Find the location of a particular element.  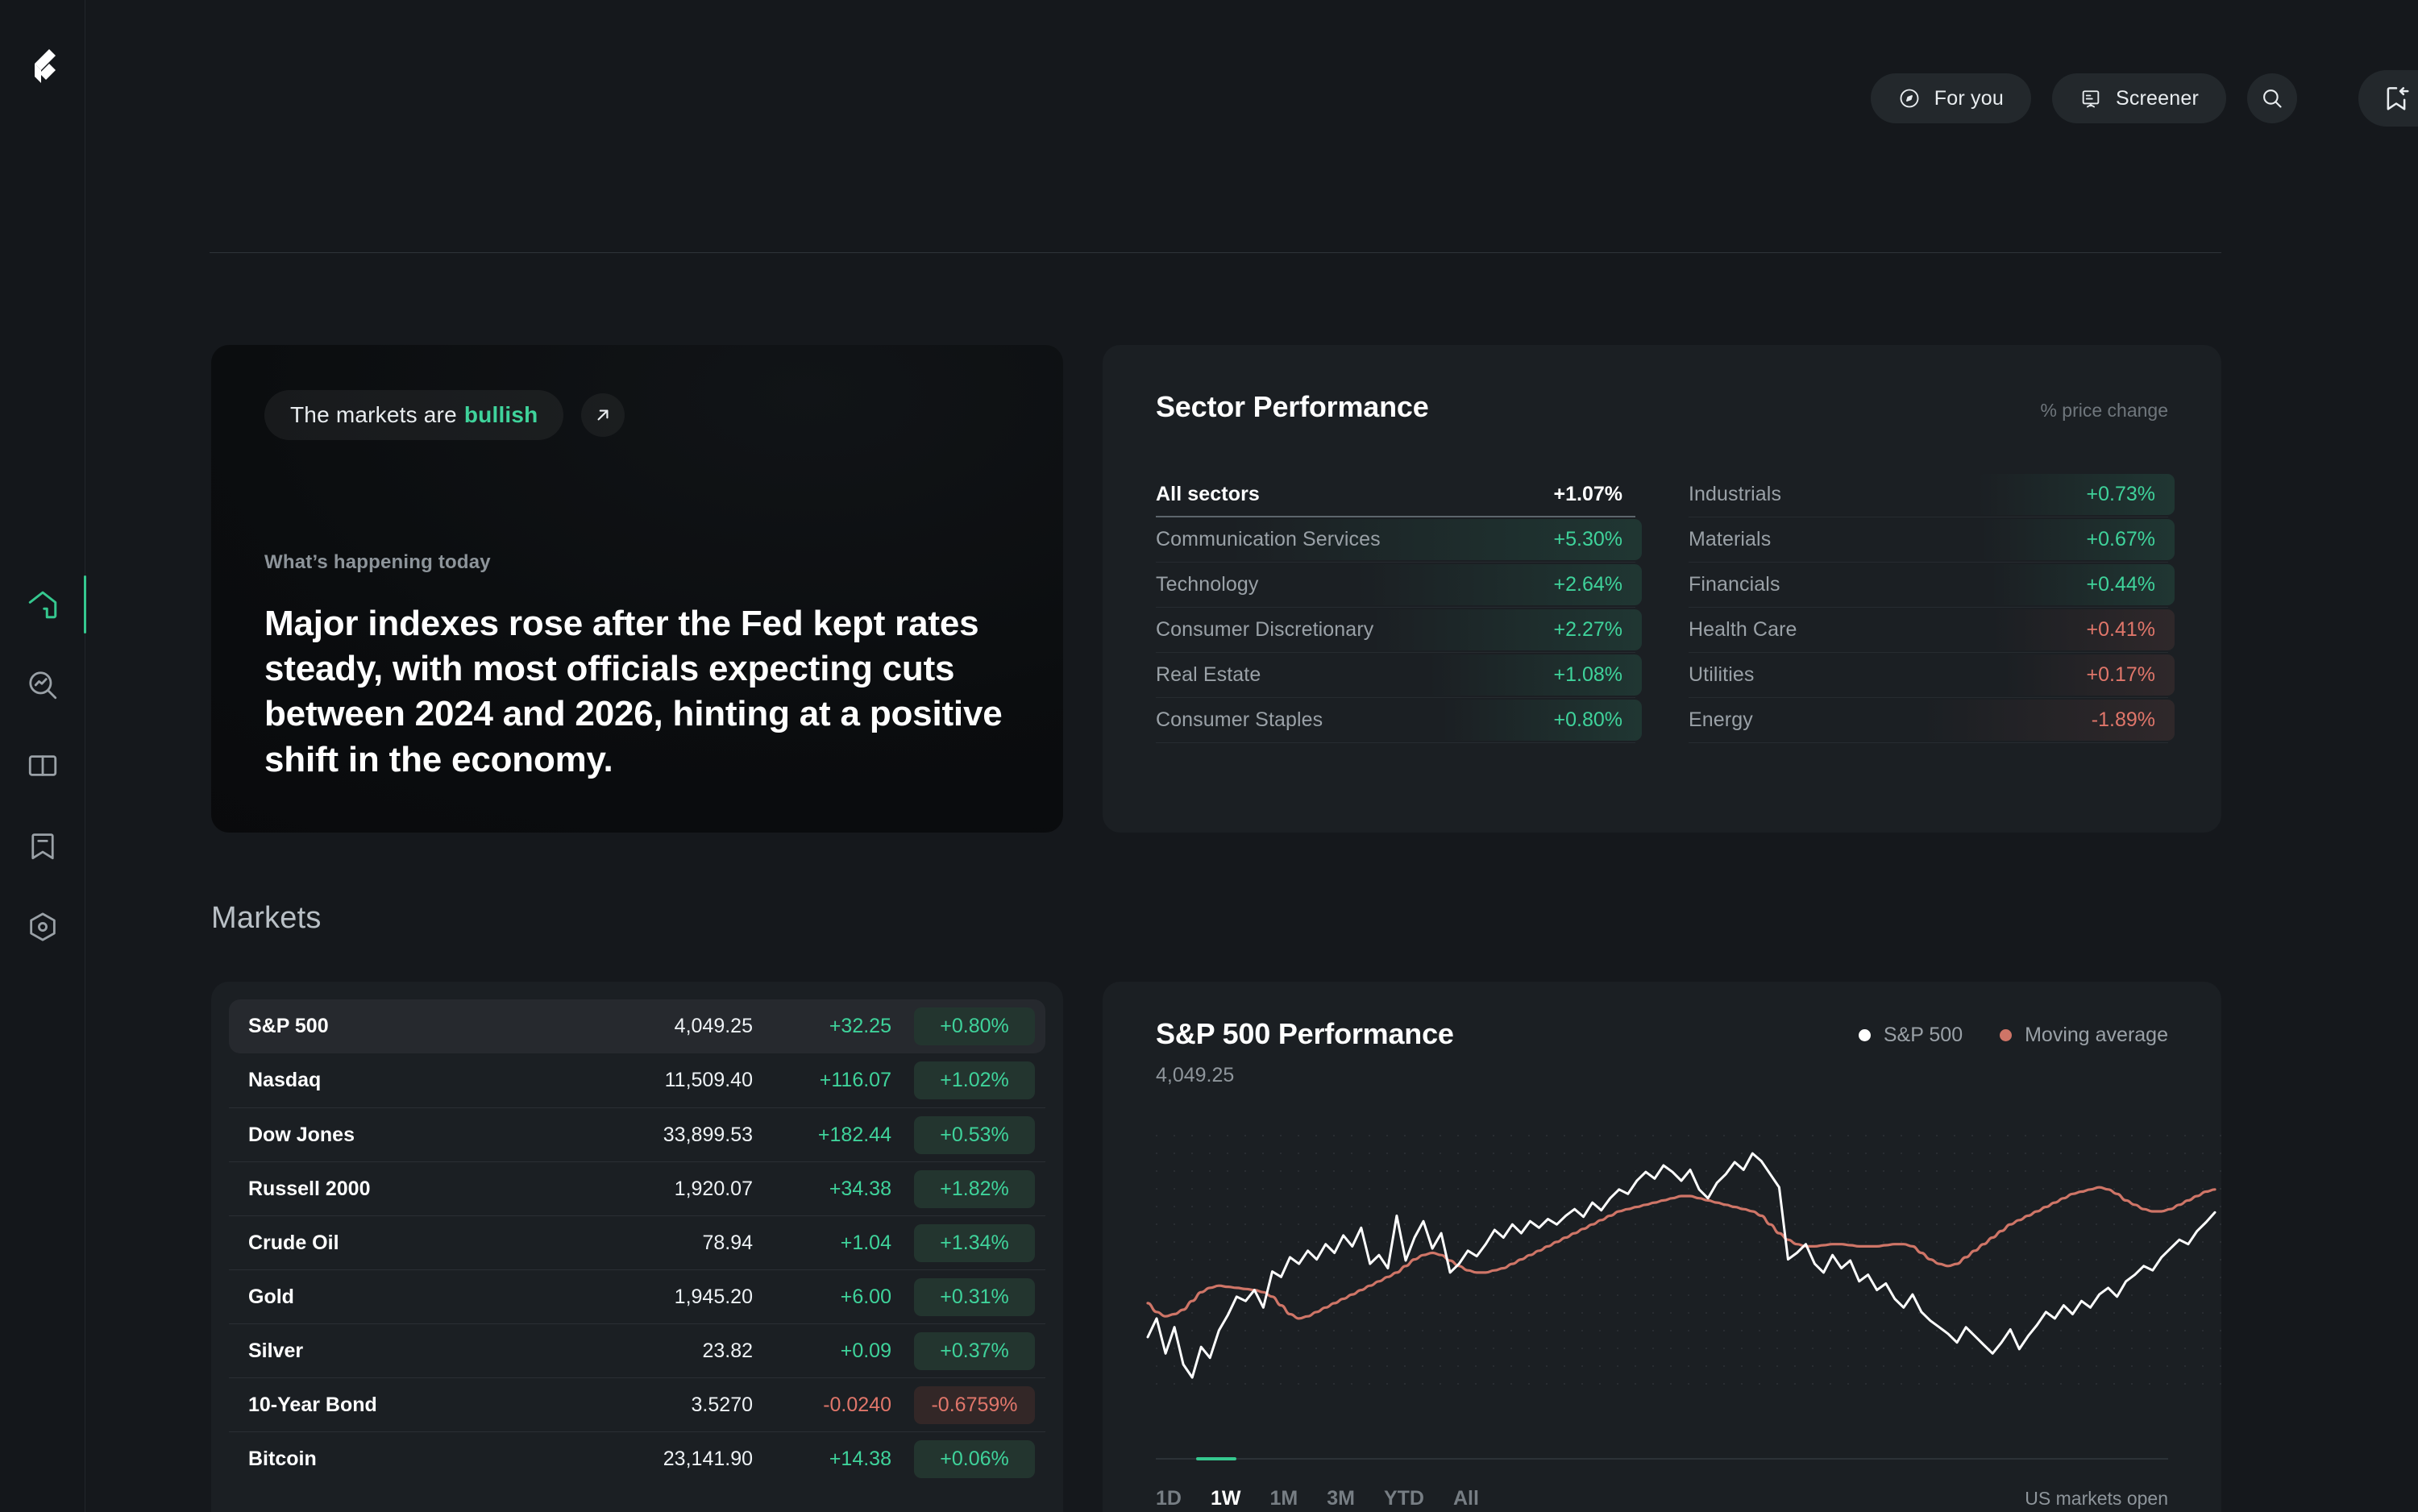

finance-app-logo-icon is located at coordinates (45, 66).